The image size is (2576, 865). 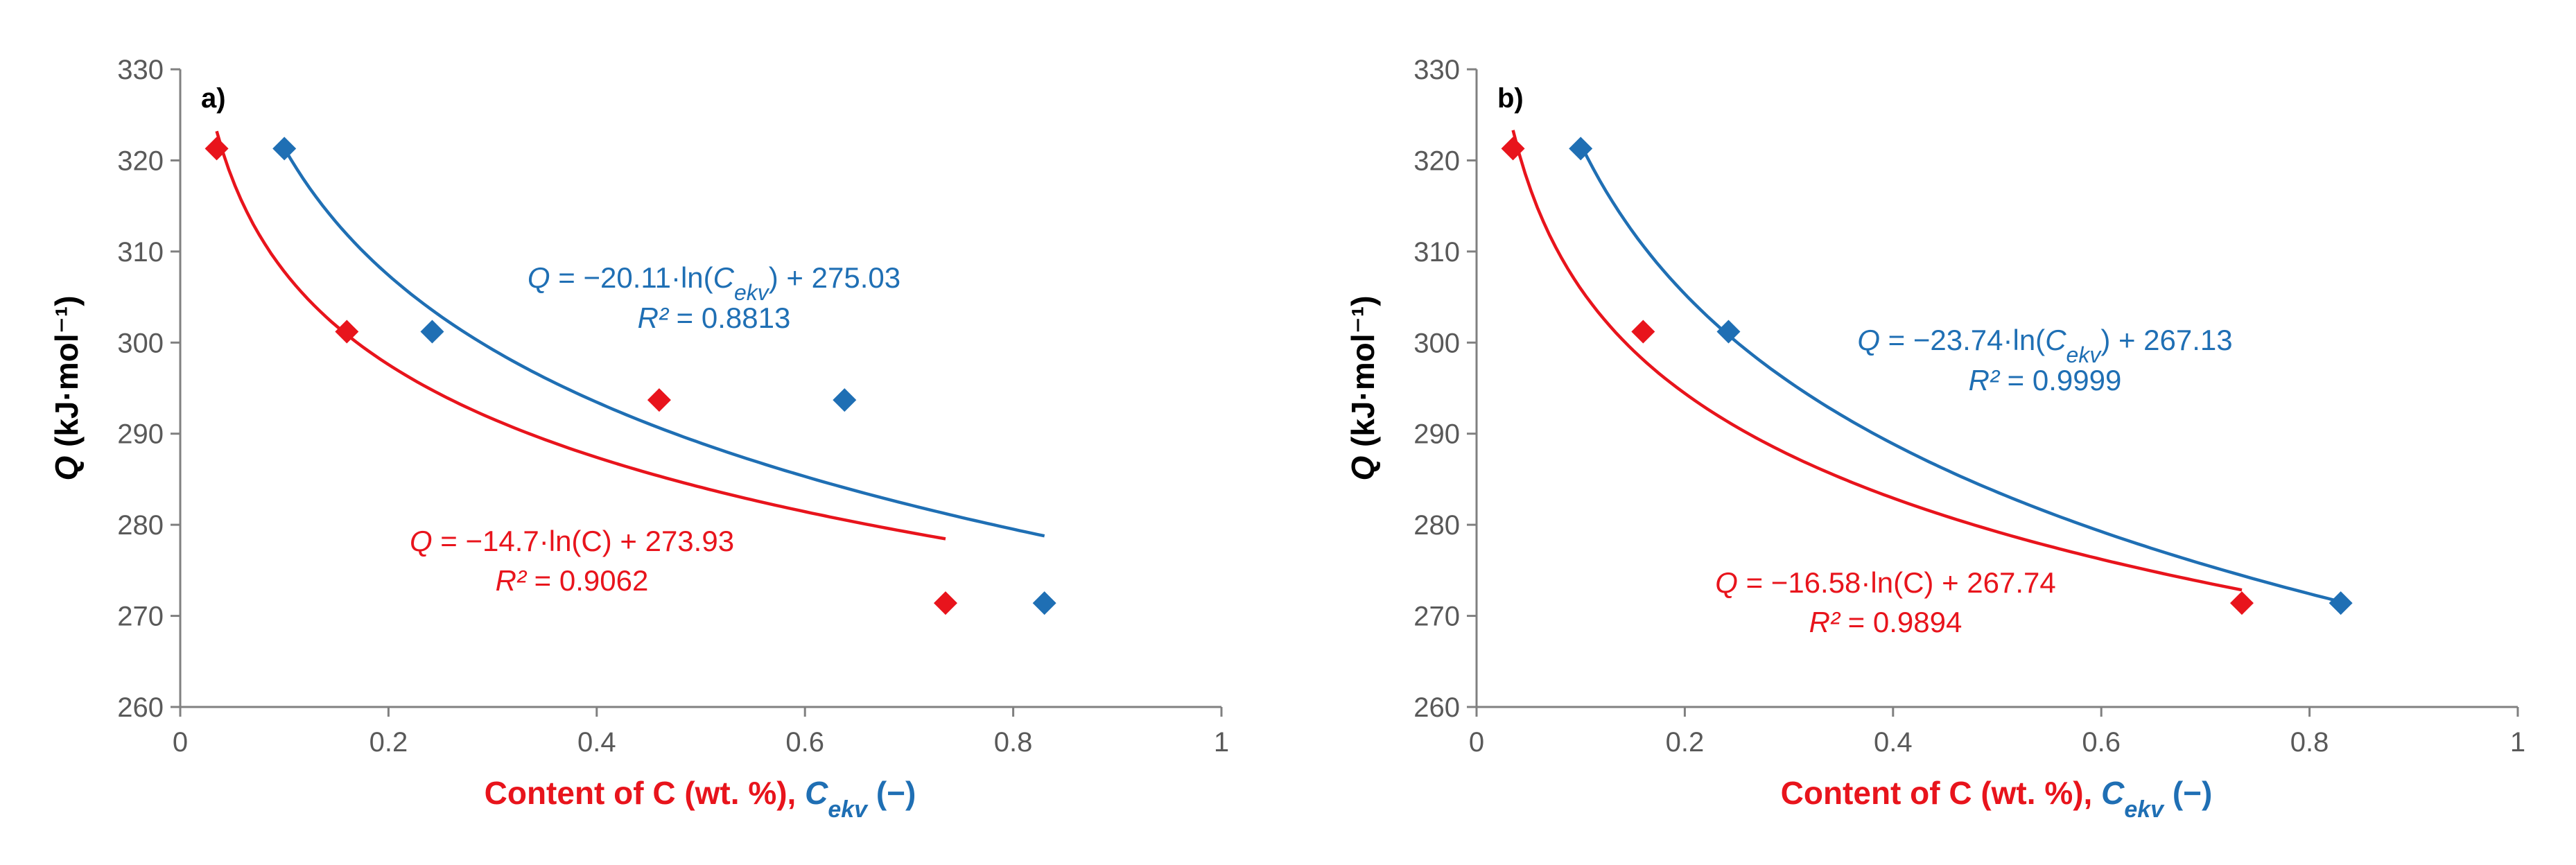 What do you see at coordinates (2044, 345) in the screenshot?
I see `equation-blue: Q = −23.74·ln(Cekv) + 267.13` at bounding box center [2044, 345].